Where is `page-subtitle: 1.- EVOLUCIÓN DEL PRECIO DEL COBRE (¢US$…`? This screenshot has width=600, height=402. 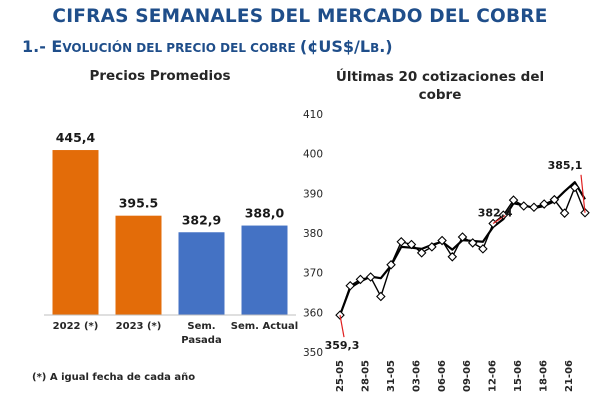 page-subtitle: 1.- EVOLUCIÓN DEL PRECIO DEL COBRE (¢US$… is located at coordinates (207, 46).